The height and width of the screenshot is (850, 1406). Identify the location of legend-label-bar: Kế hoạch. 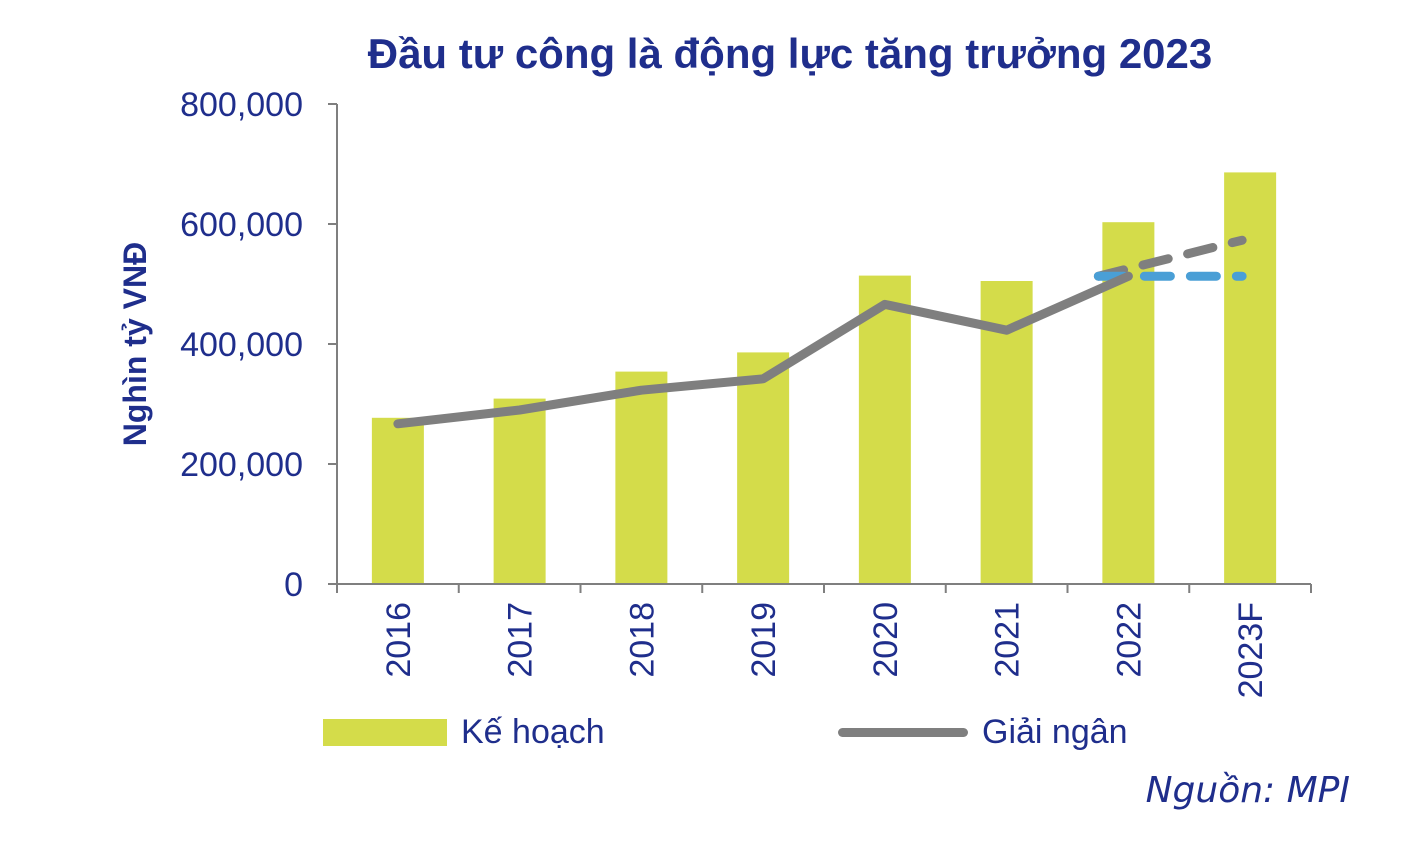
(533, 731).